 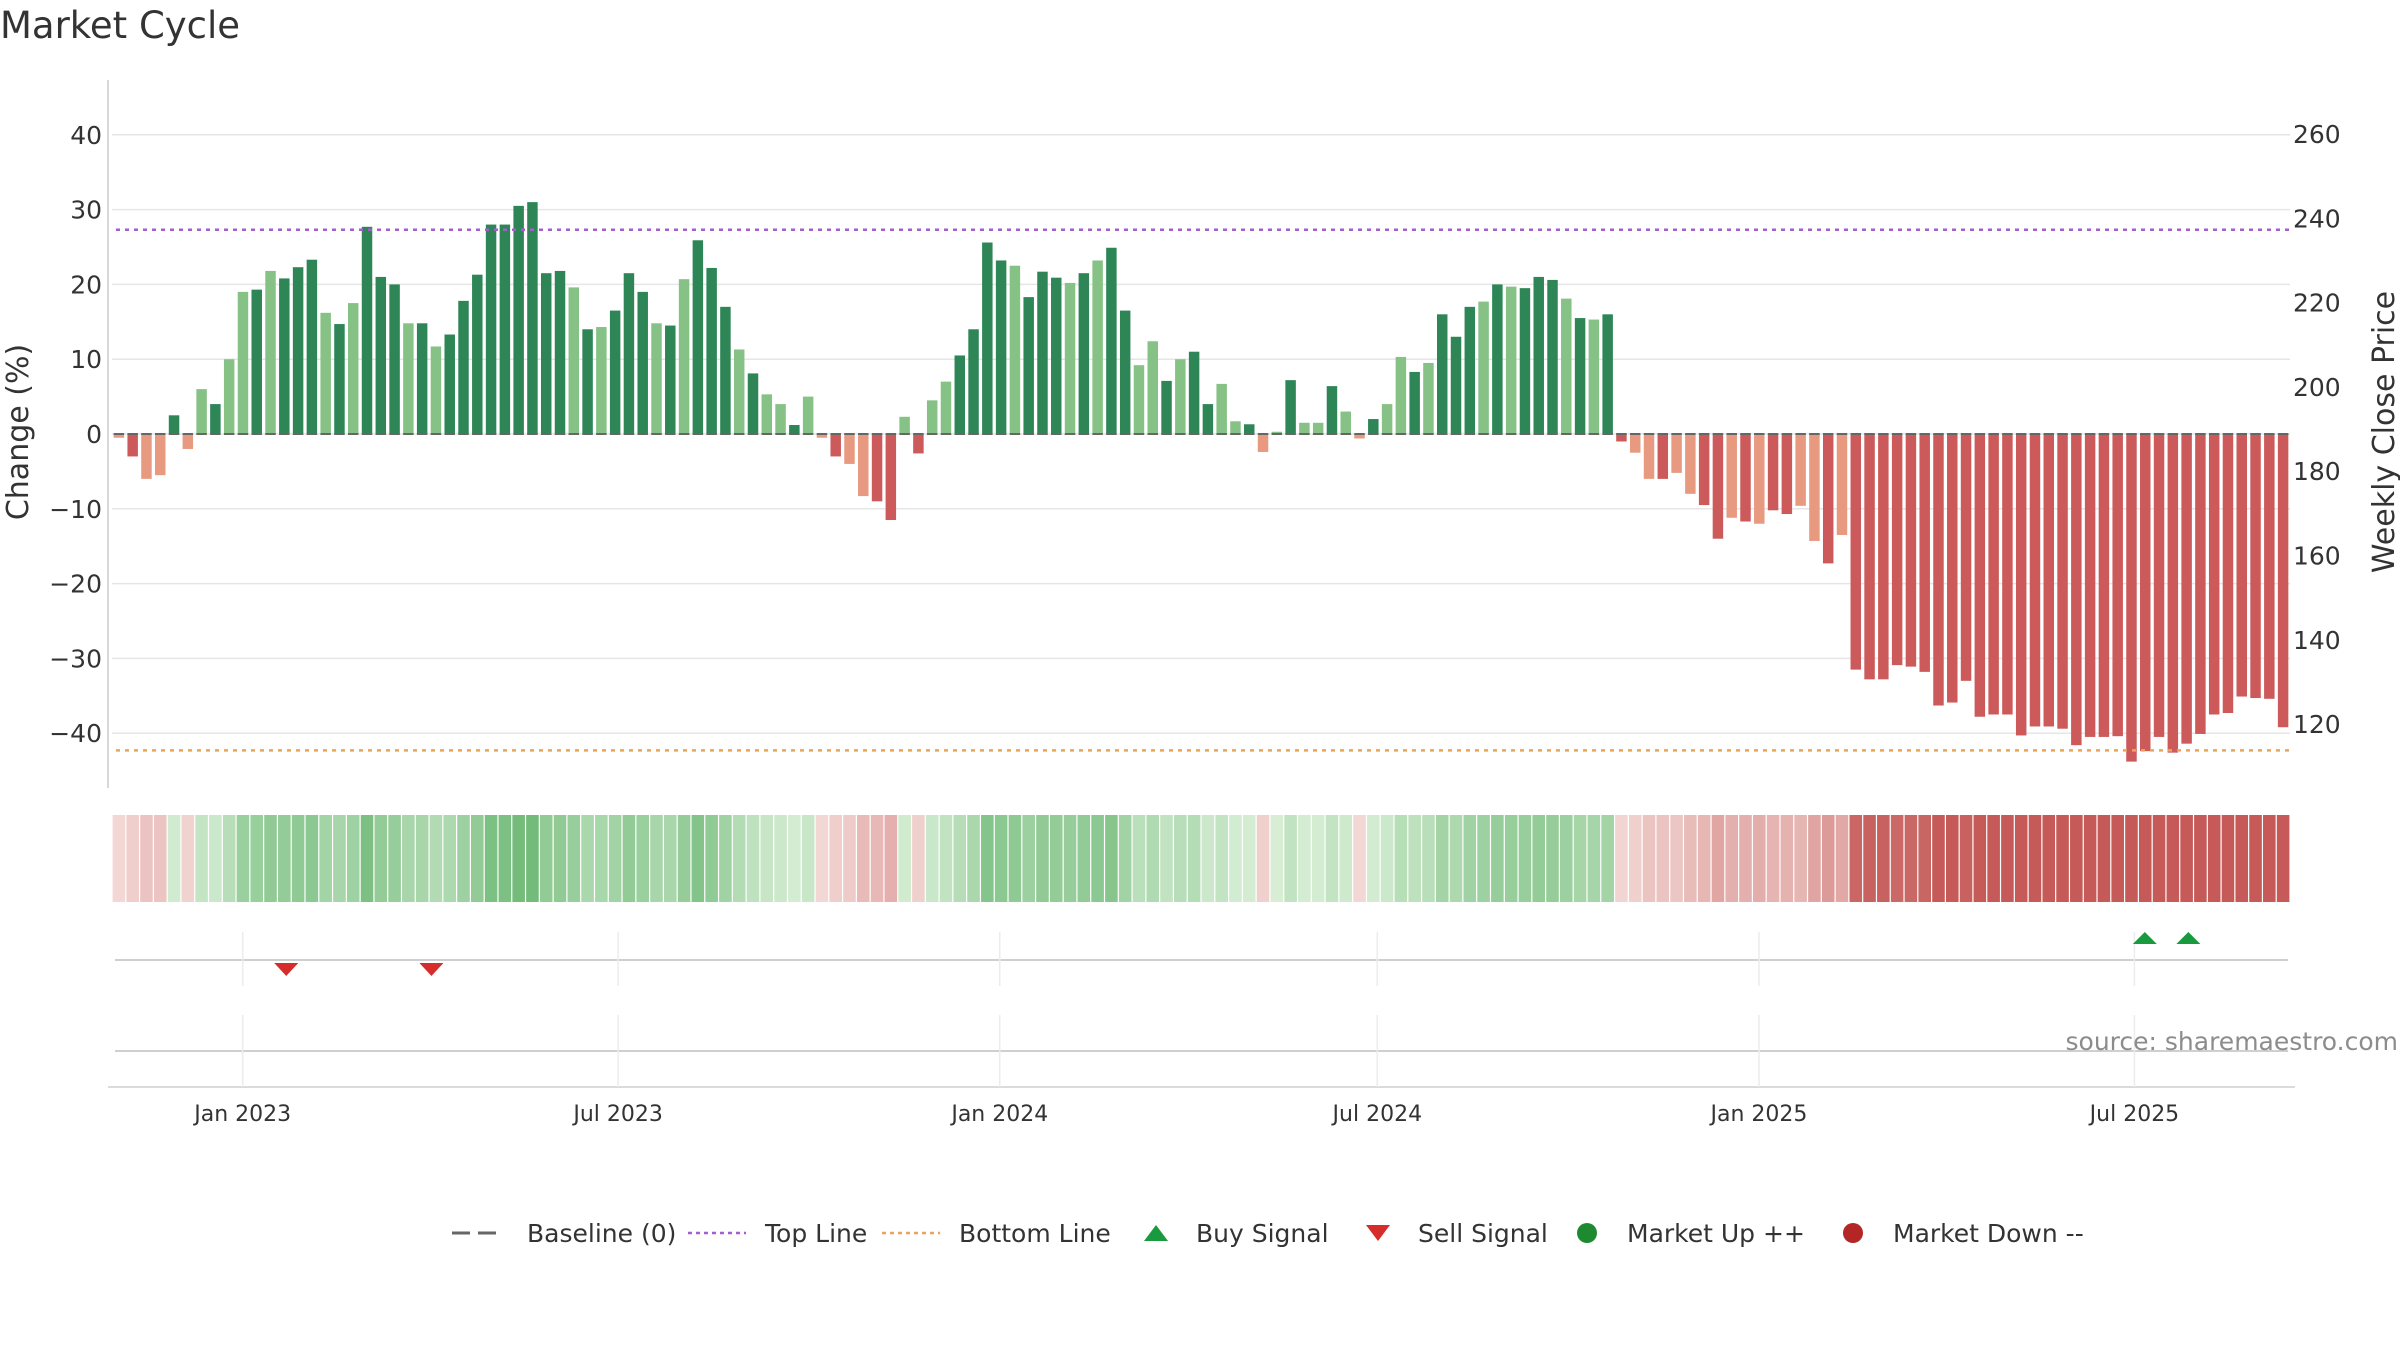 What do you see at coordinates (75, 509) in the screenshot?
I see `y-tick-label: −10` at bounding box center [75, 509].